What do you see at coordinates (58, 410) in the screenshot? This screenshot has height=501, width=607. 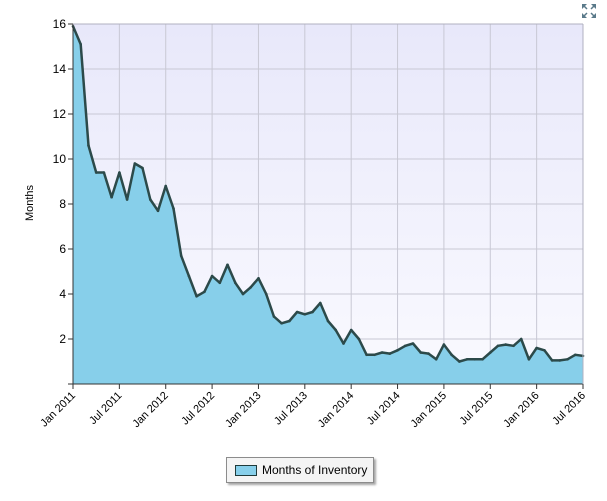 I see `x-tick-label: Jan 2011` at bounding box center [58, 410].